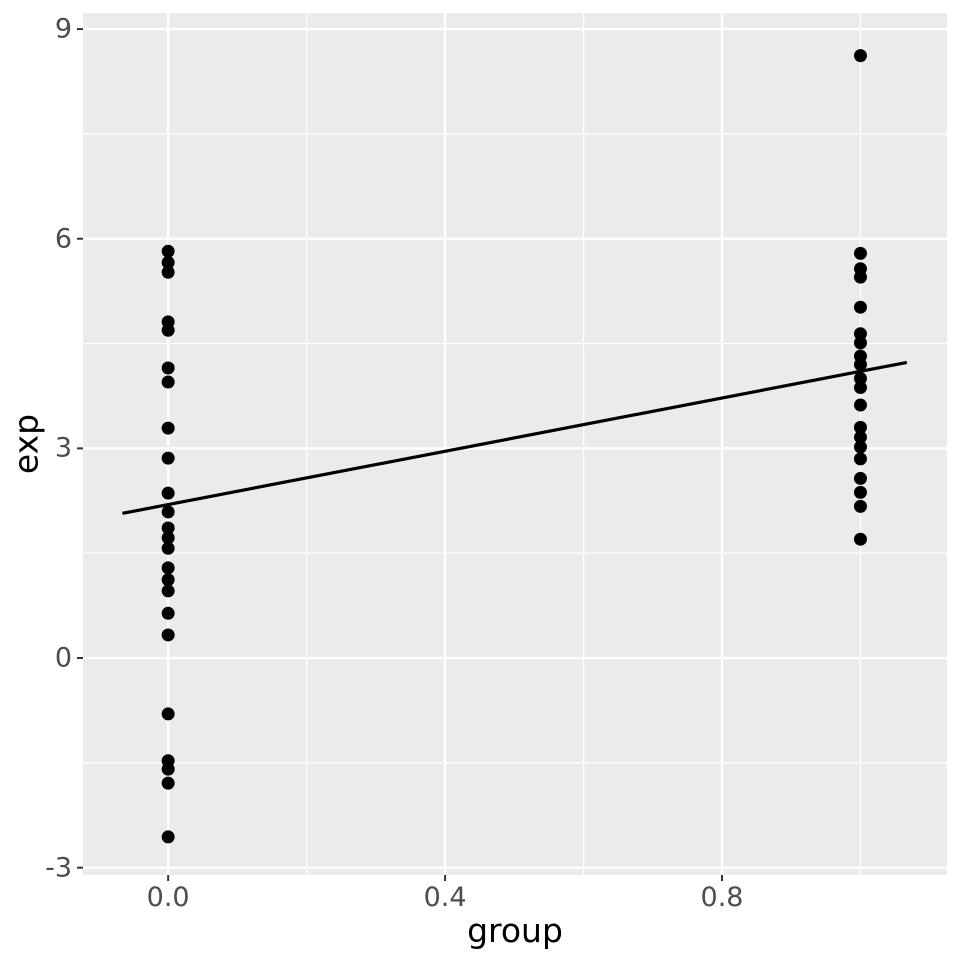  I want to click on regression-line, so click(515, 437).